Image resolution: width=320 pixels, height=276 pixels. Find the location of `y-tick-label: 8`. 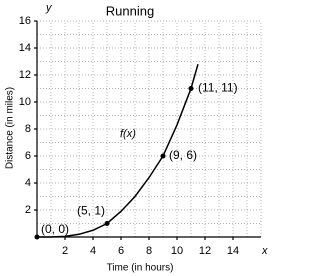

y-tick-label: 8 is located at coordinates (28, 129).